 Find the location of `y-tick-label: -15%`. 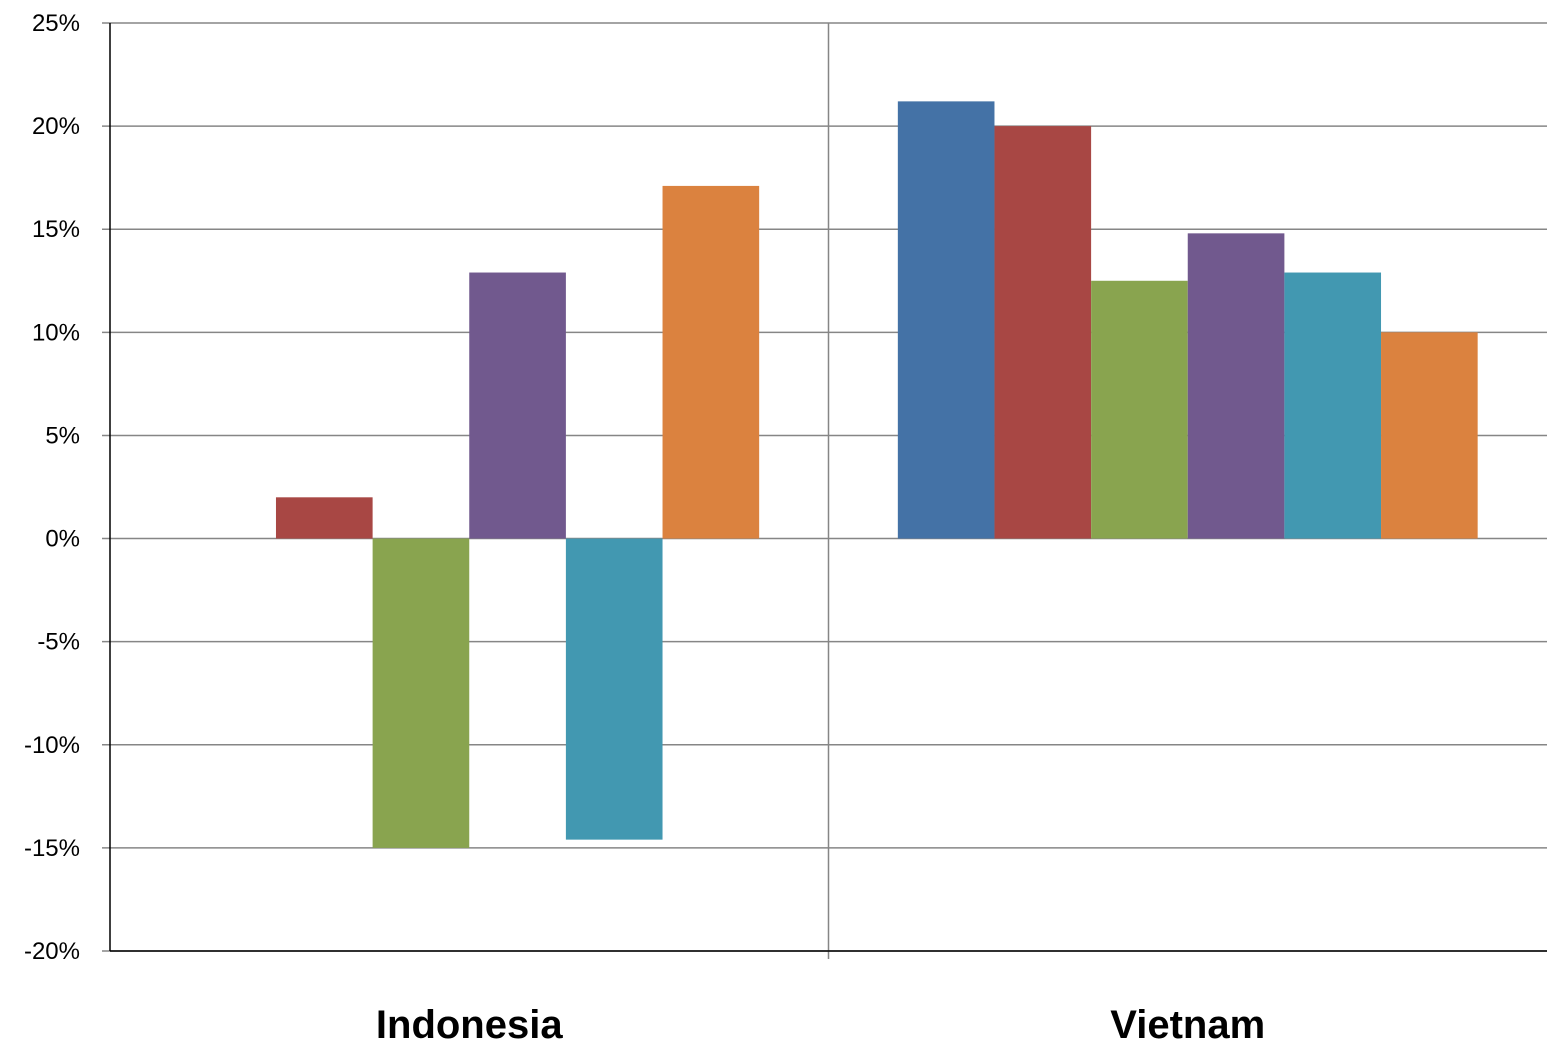

y-tick-label: -15% is located at coordinates (52, 848).